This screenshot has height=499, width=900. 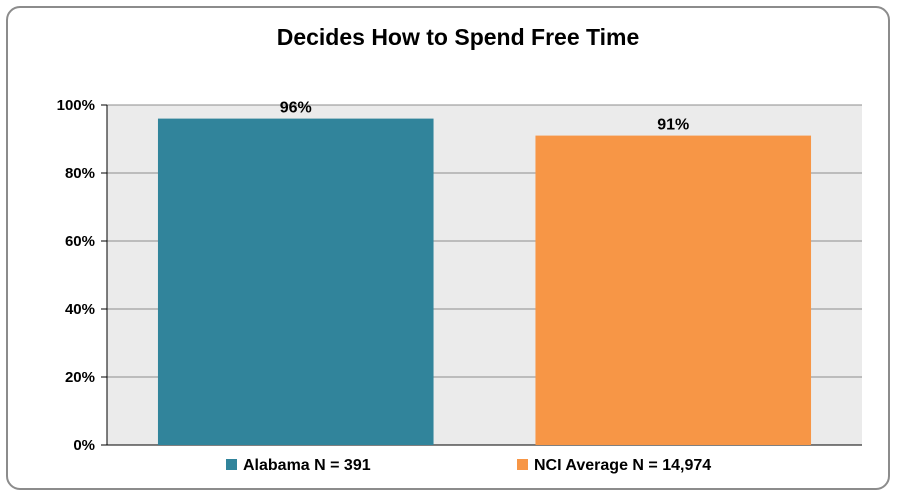 I want to click on data-label-1: 96%, so click(x=296, y=108).